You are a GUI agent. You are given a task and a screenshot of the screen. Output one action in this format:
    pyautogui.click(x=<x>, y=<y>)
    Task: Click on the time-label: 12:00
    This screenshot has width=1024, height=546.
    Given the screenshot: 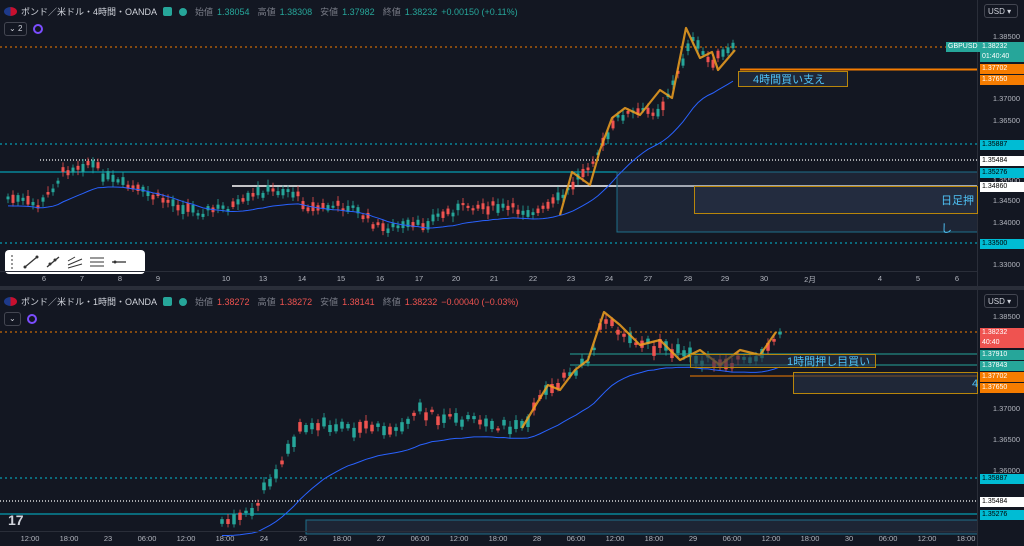 What is the action you would take?
    pyautogui.click(x=459, y=538)
    